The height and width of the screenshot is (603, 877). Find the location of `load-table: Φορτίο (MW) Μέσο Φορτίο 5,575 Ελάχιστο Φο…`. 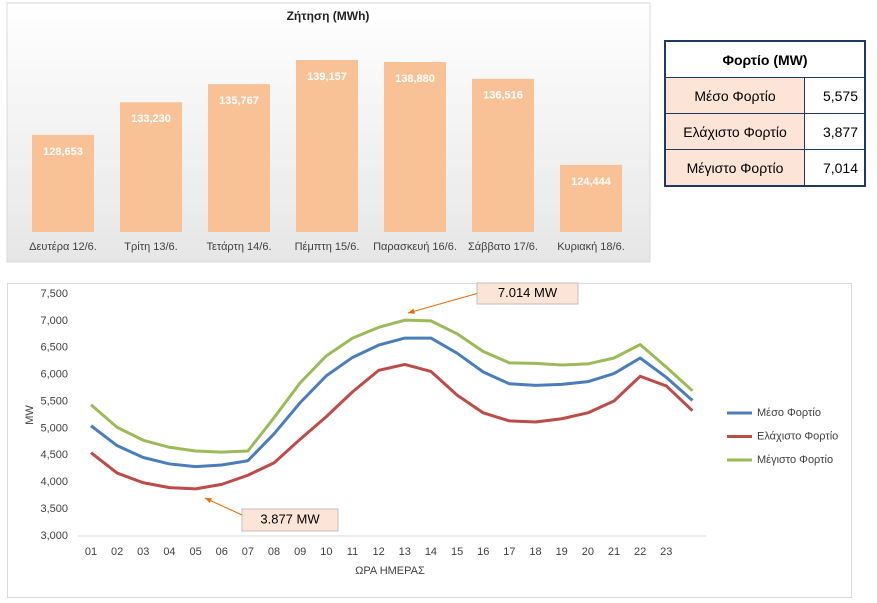

load-table: Φορτίο (MW) Μέσο Φορτίο 5,575 Ελάχιστο Φο… is located at coordinates (765, 113).